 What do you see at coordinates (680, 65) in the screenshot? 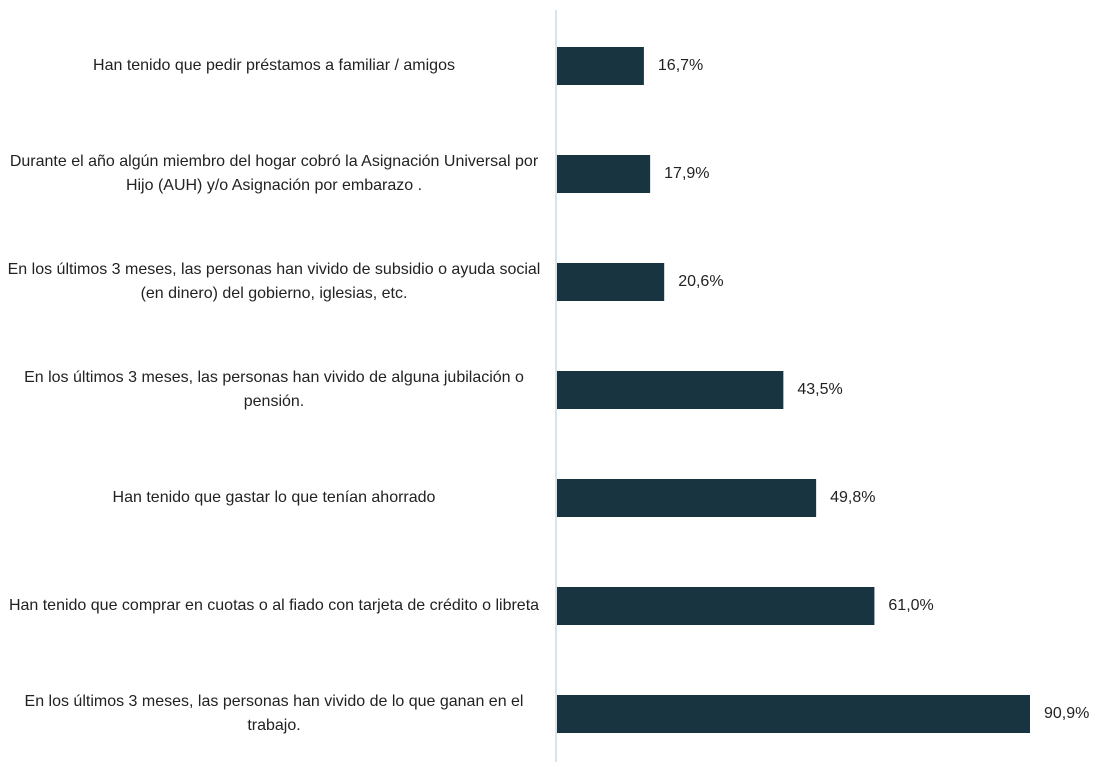
I see `value-label: 16,7%` at bounding box center [680, 65].